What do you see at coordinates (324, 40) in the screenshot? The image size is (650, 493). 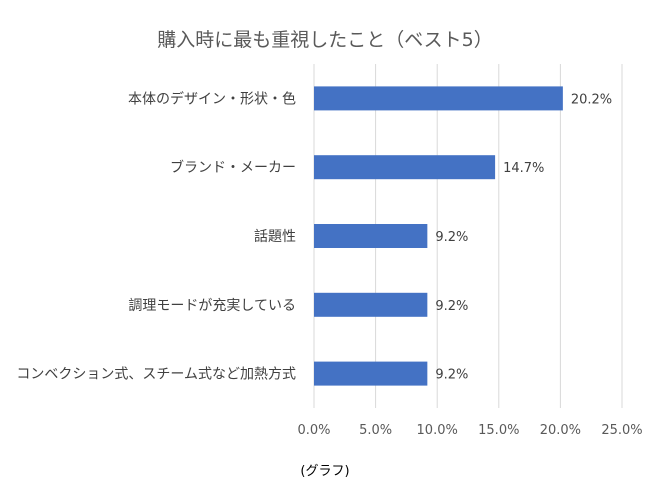 I see `chart-title: 購入時に最も重視したこと（ベスト5）` at bounding box center [324, 40].